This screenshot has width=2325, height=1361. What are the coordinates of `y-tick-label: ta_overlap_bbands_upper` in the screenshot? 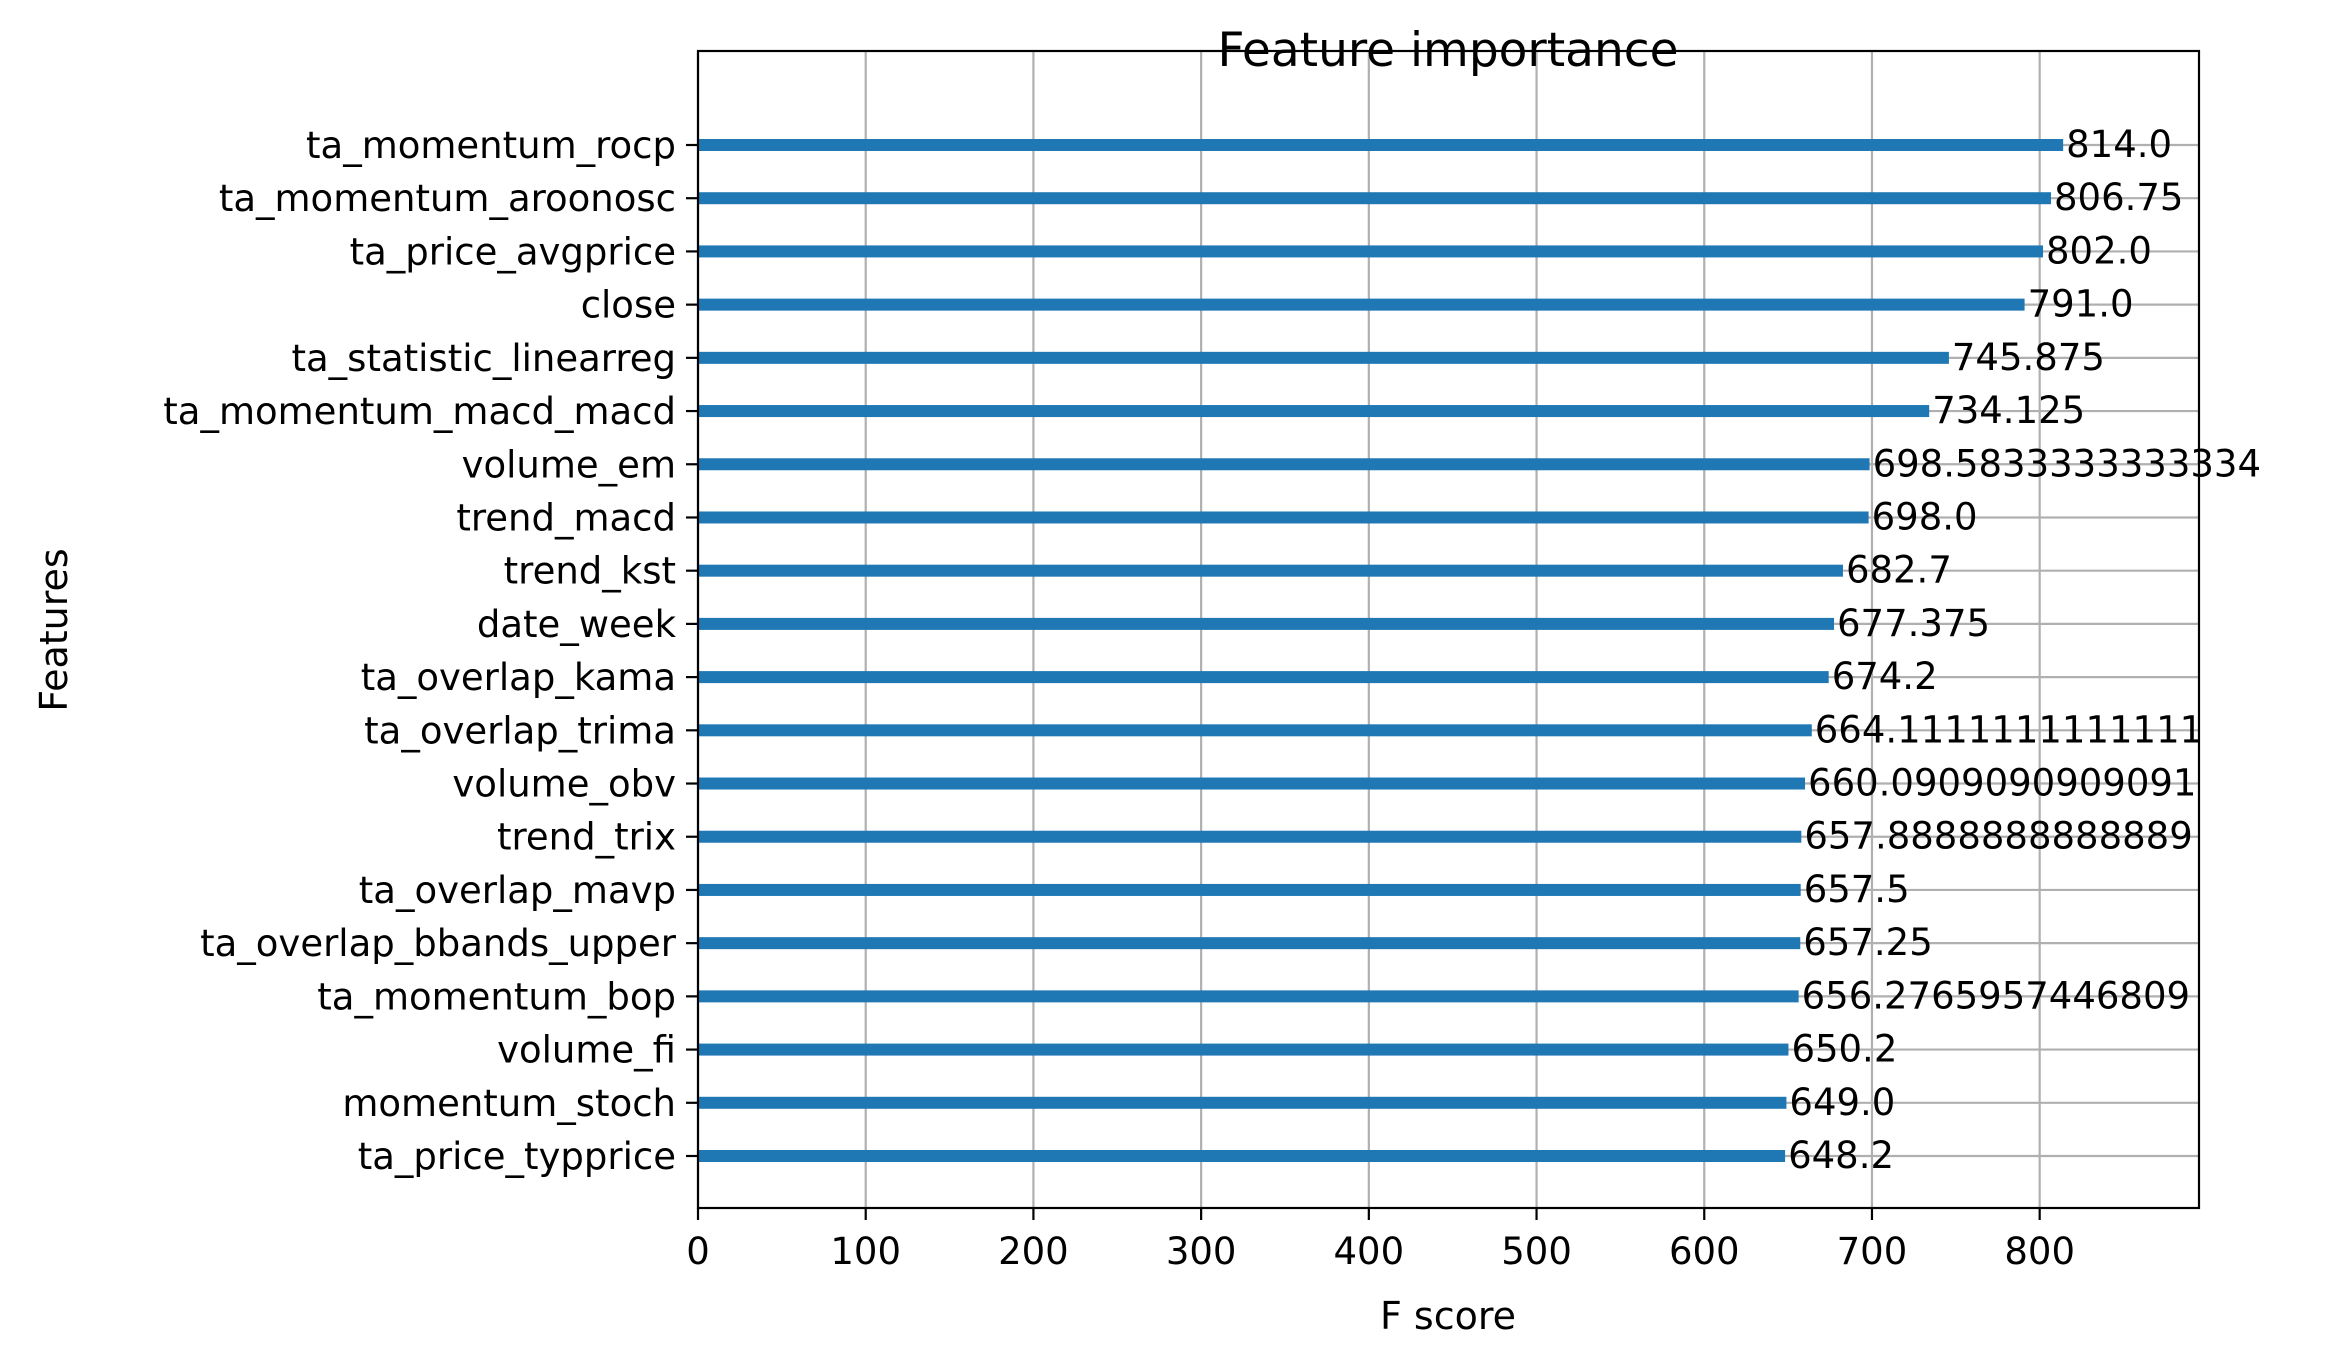 It's located at (438, 943).